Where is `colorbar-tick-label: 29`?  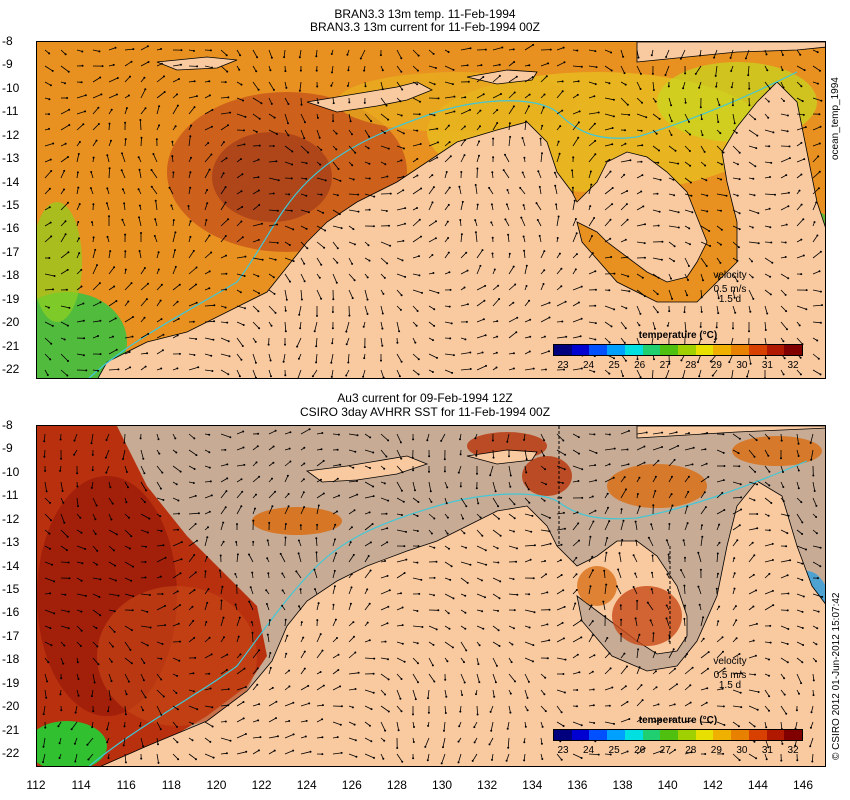 colorbar-tick-label: 29 is located at coordinates (716, 365).